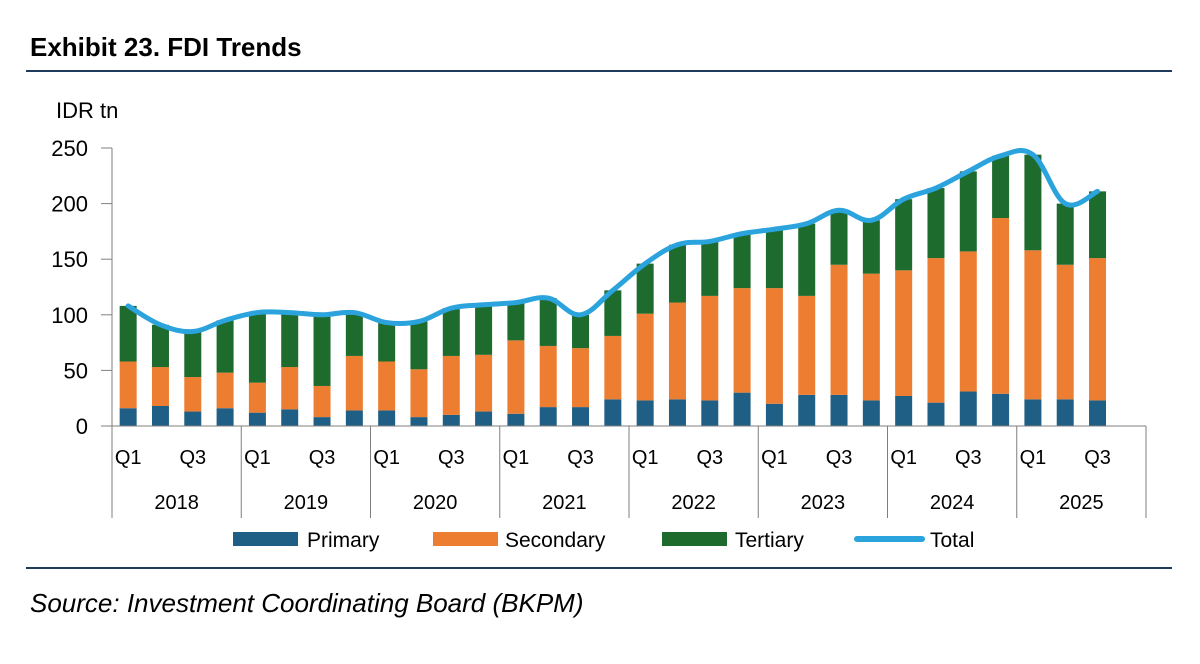  I want to click on legend-swatch-primary, so click(265, 539).